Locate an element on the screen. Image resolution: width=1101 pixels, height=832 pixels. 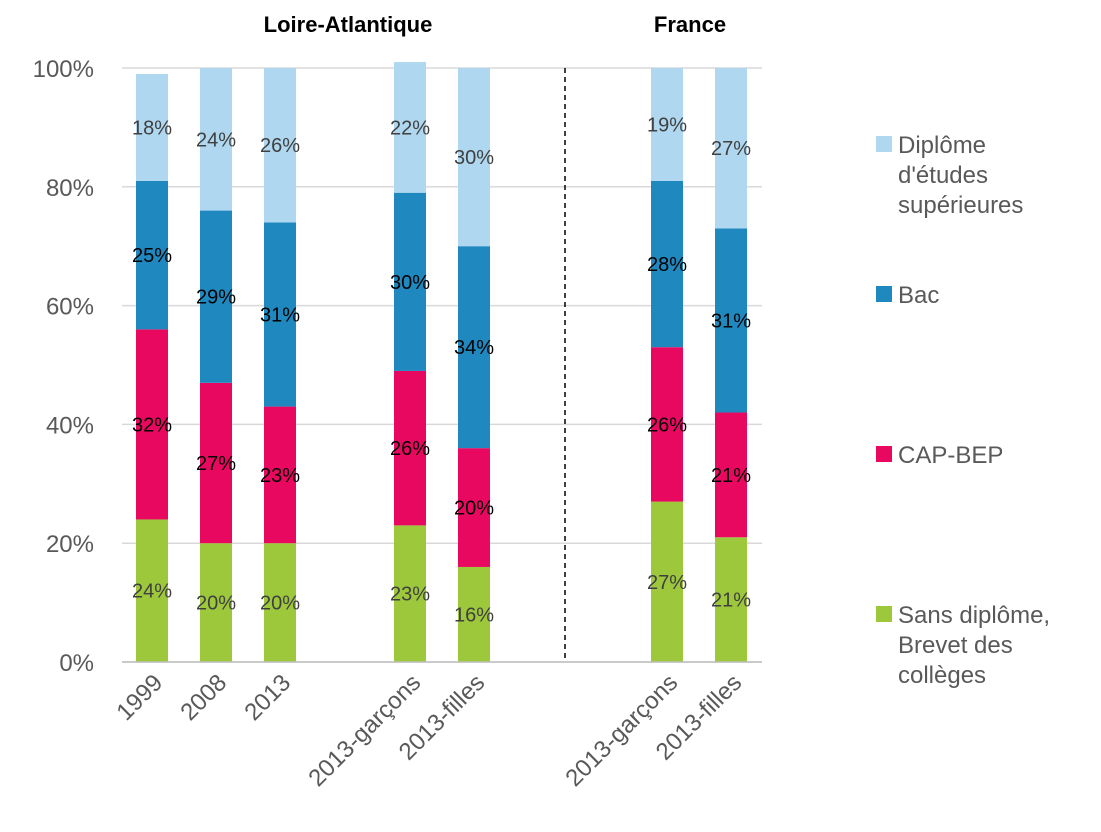
data-label: 28% is located at coordinates (667, 265).